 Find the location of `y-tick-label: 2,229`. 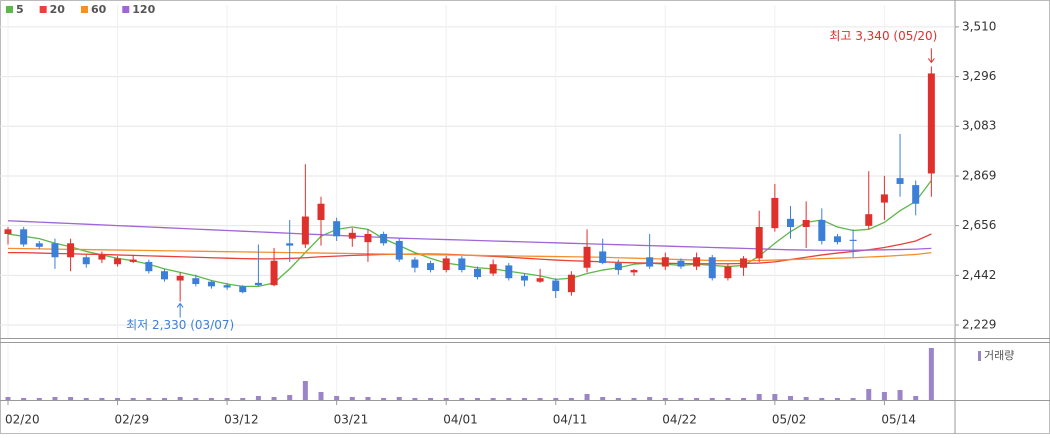

y-tick-label: 2,229 is located at coordinates (979, 324).